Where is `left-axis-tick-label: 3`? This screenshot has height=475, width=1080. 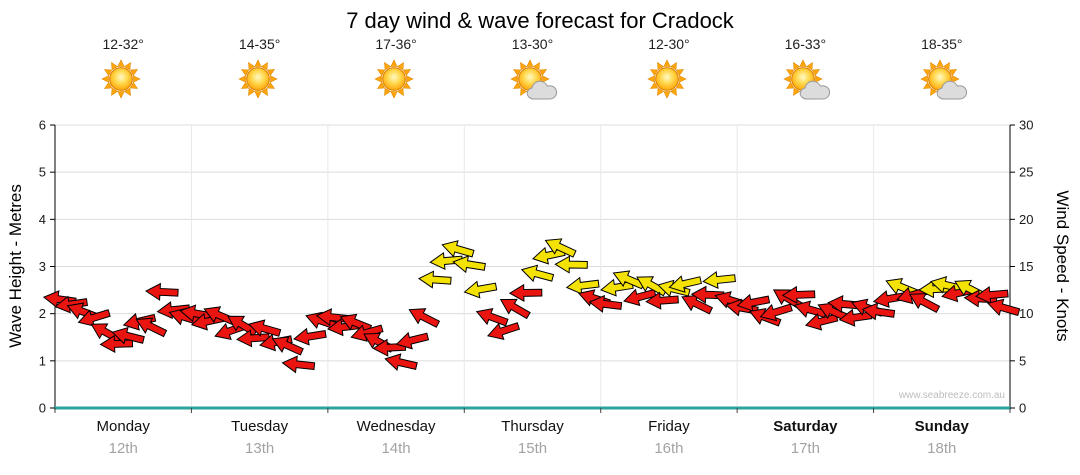 left-axis-tick-label: 3 is located at coordinates (42, 266).